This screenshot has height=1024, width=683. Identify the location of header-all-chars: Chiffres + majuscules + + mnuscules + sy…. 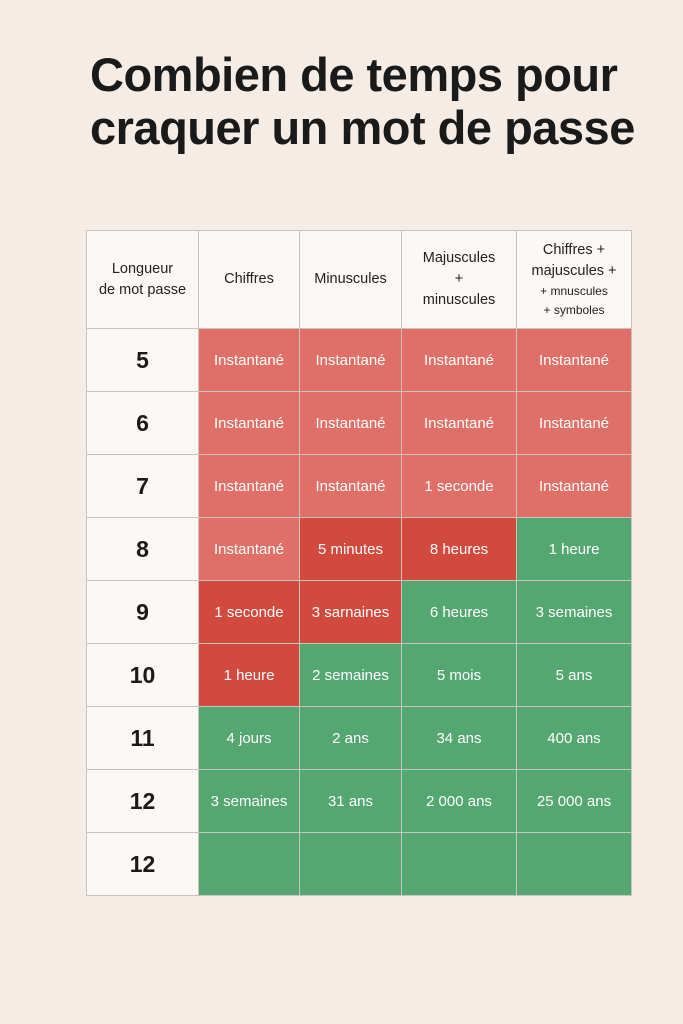
(574, 280).